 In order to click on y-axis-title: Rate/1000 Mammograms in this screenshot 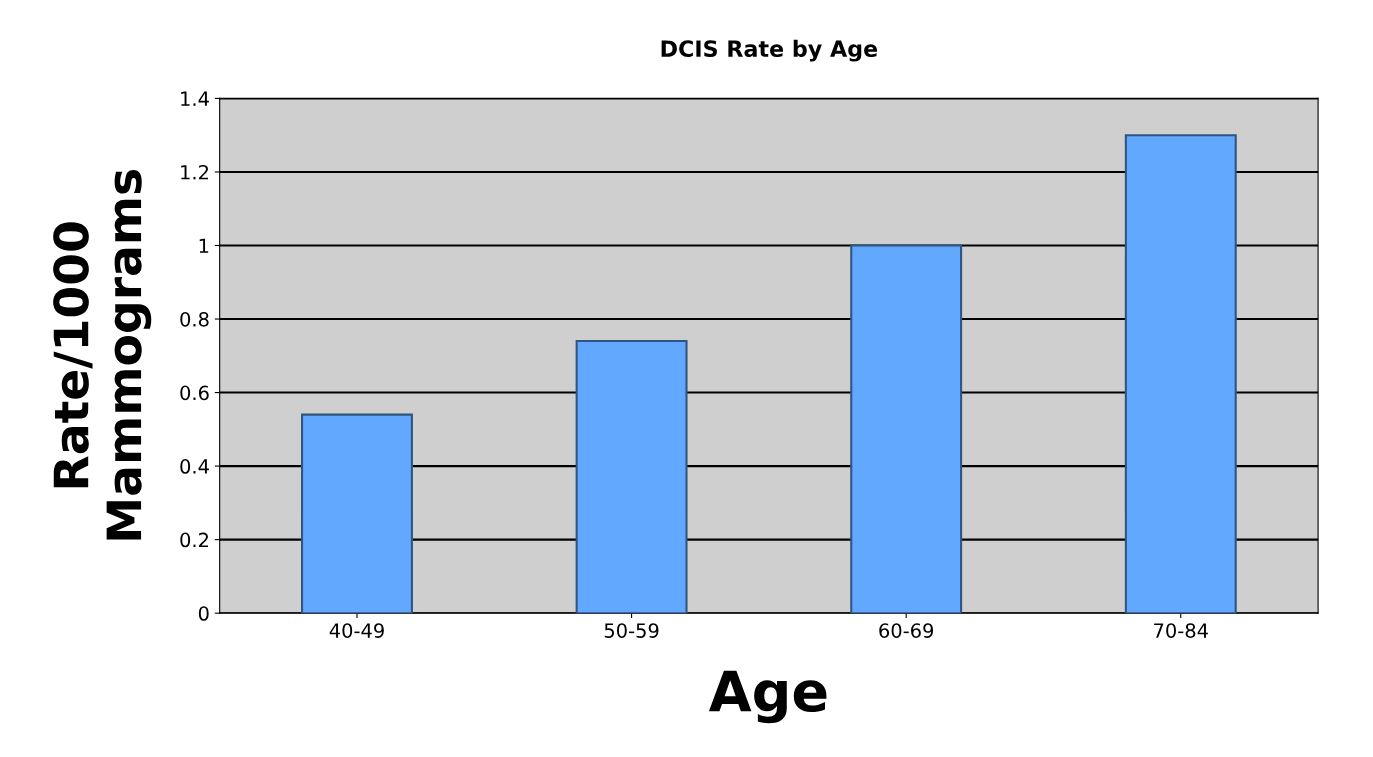, I will do `click(102, 355)`.